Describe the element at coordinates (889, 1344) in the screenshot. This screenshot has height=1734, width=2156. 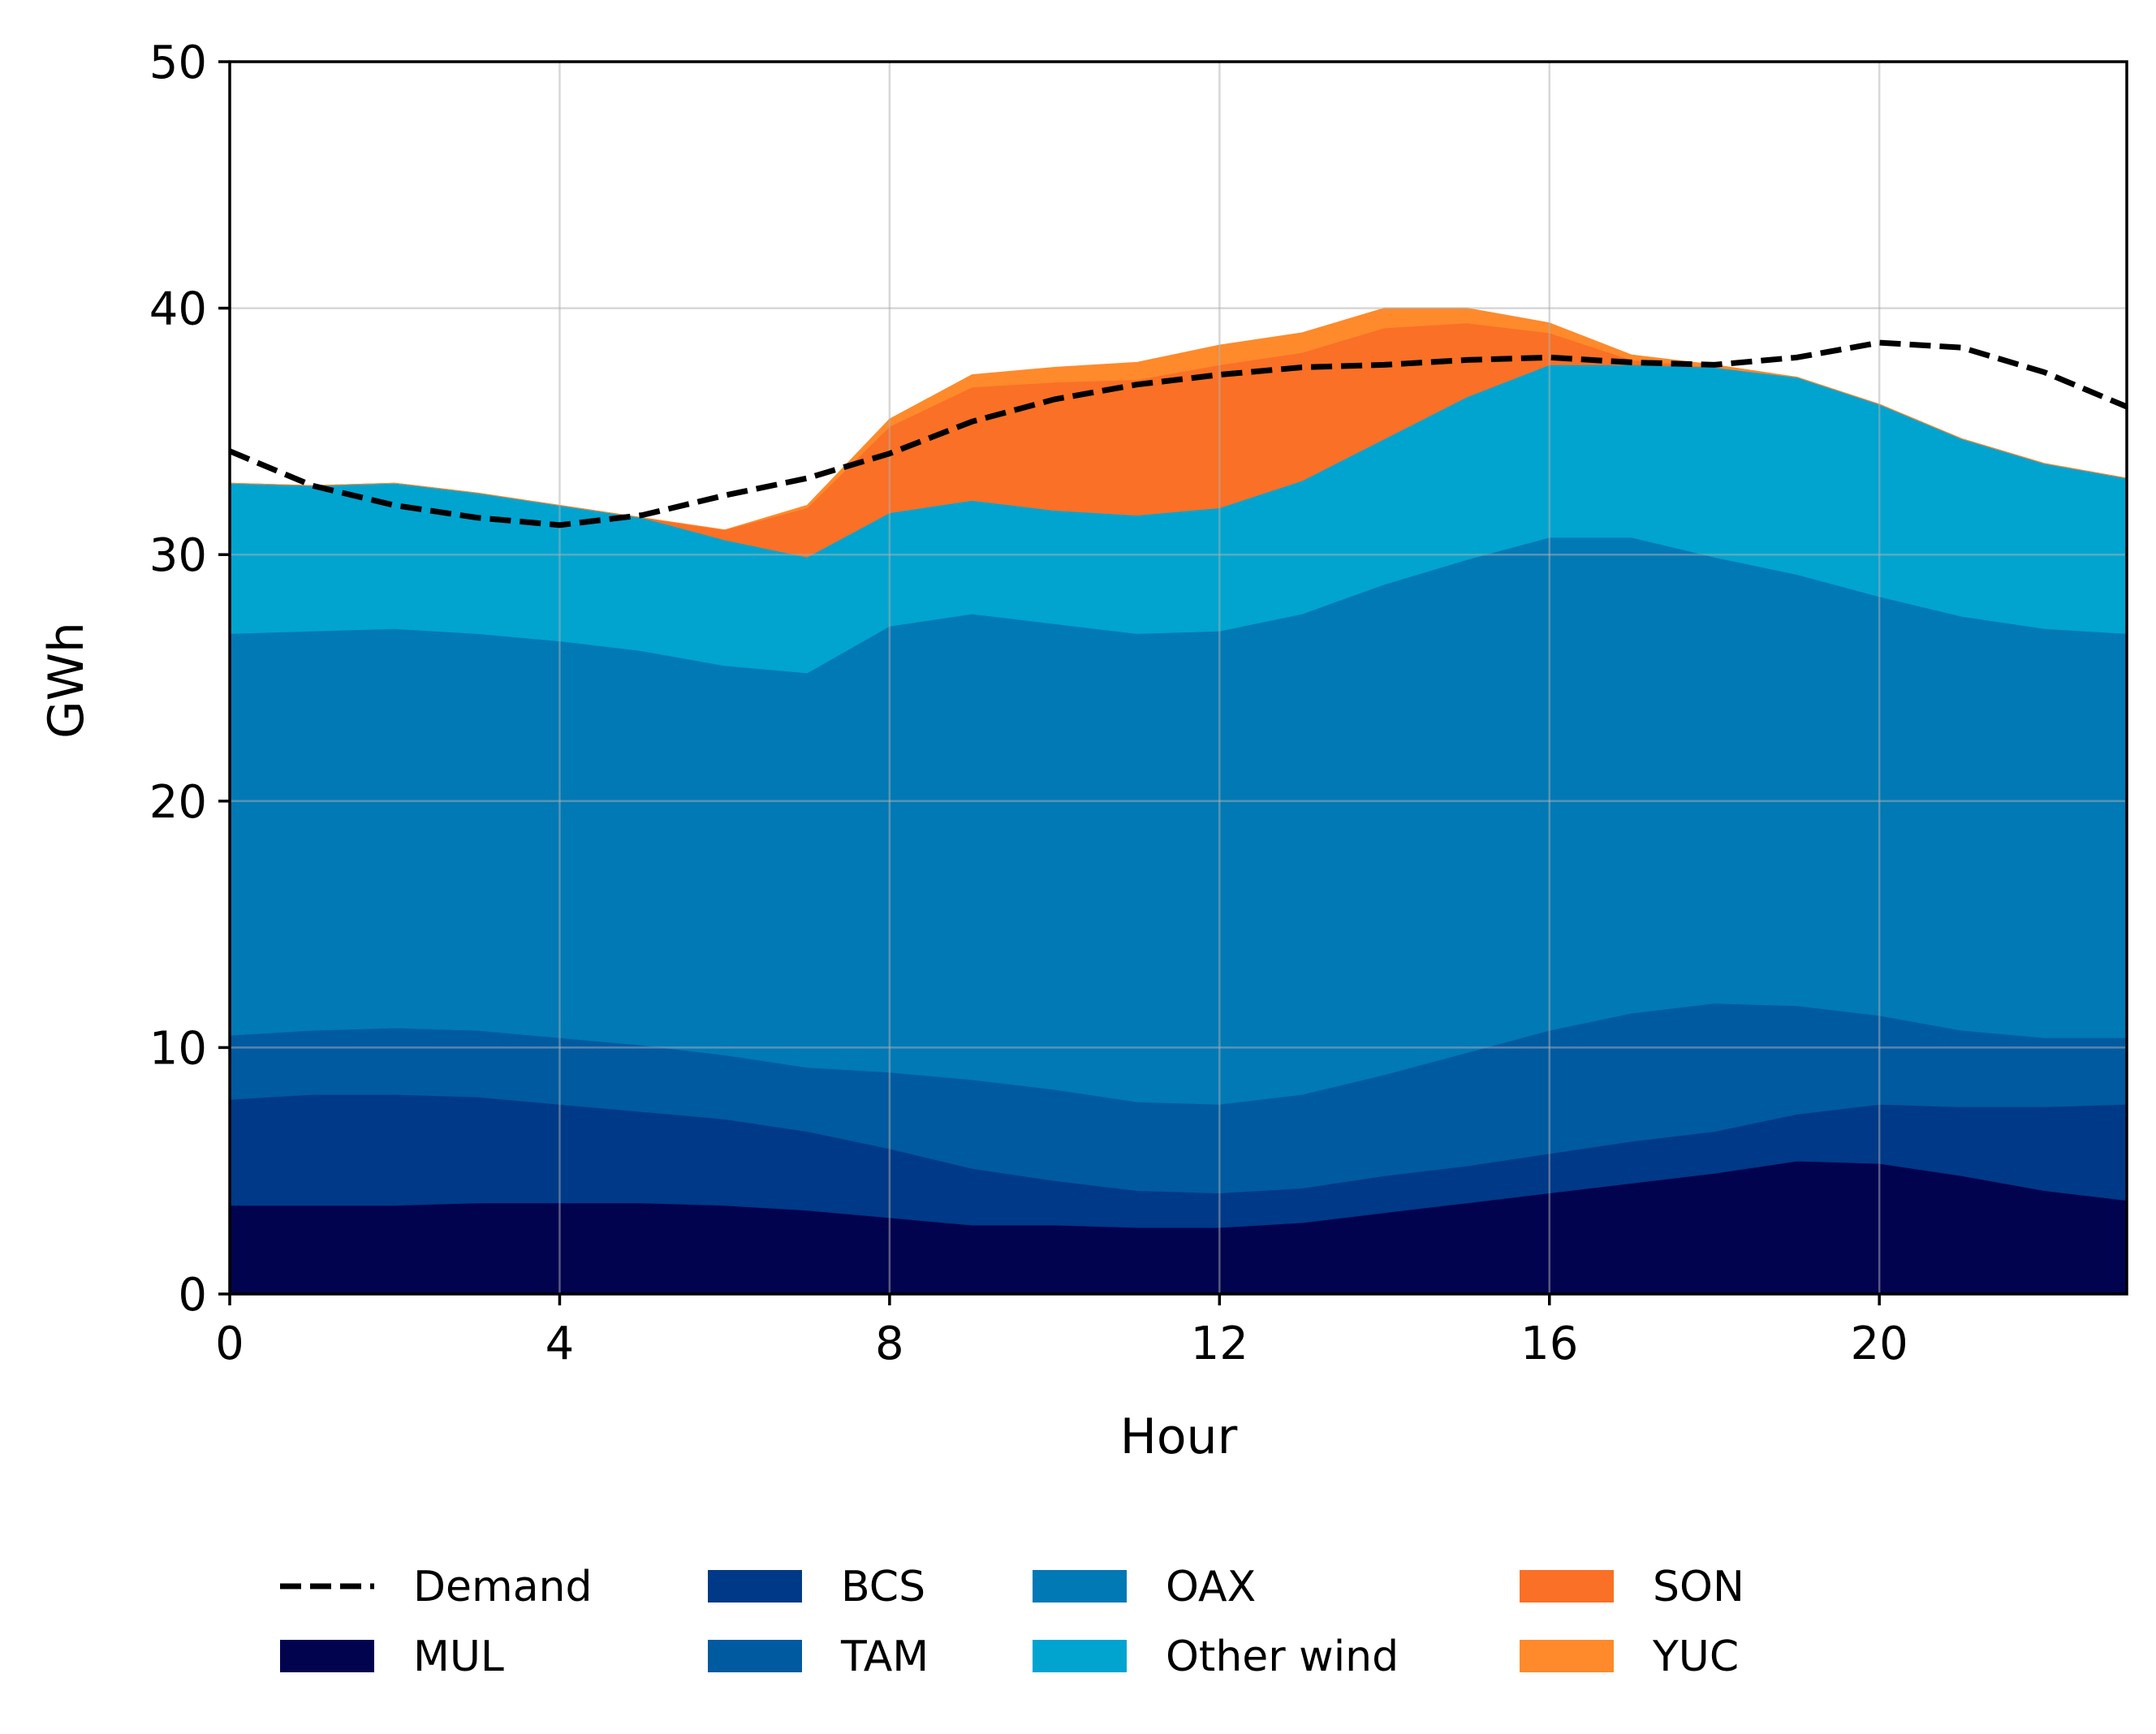
I see `x-tick-label: 8` at that location.